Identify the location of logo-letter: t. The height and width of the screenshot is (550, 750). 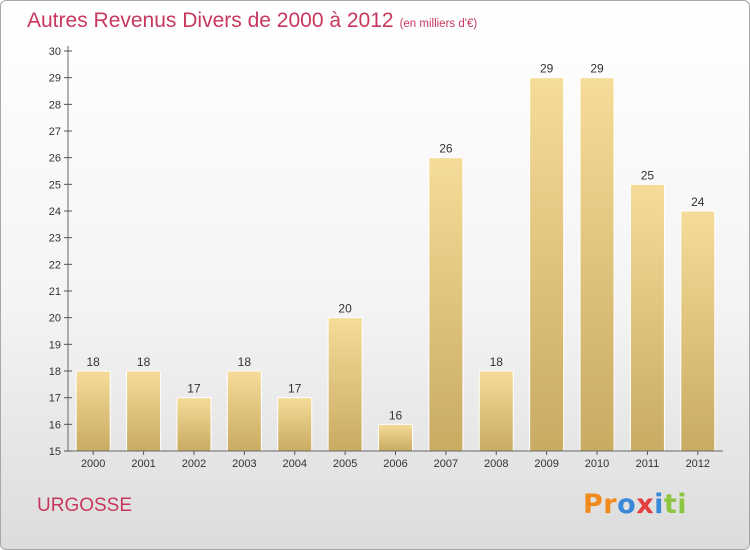
(670, 504).